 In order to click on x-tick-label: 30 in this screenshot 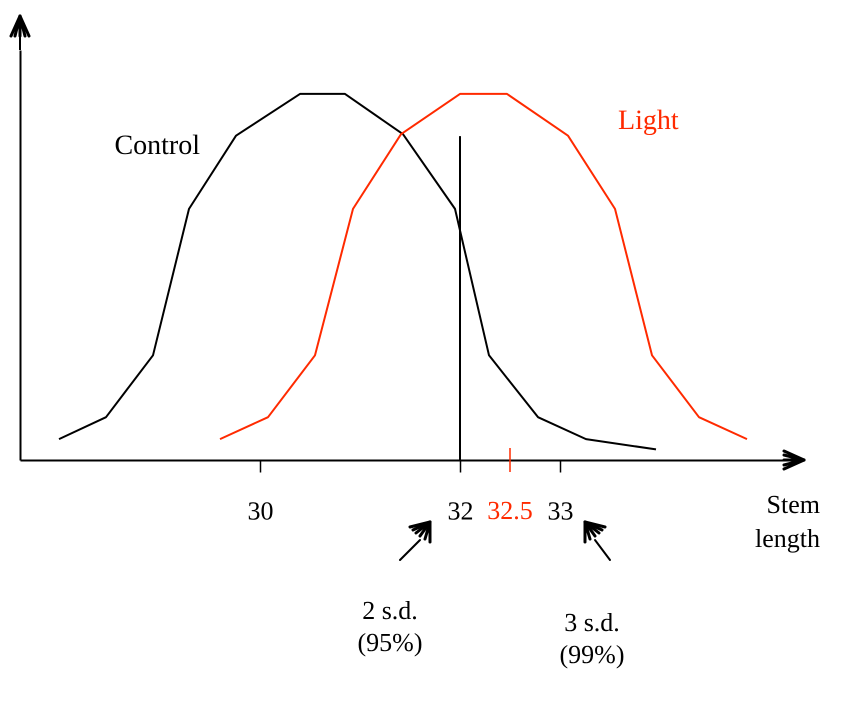, I will do `click(261, 511)`.